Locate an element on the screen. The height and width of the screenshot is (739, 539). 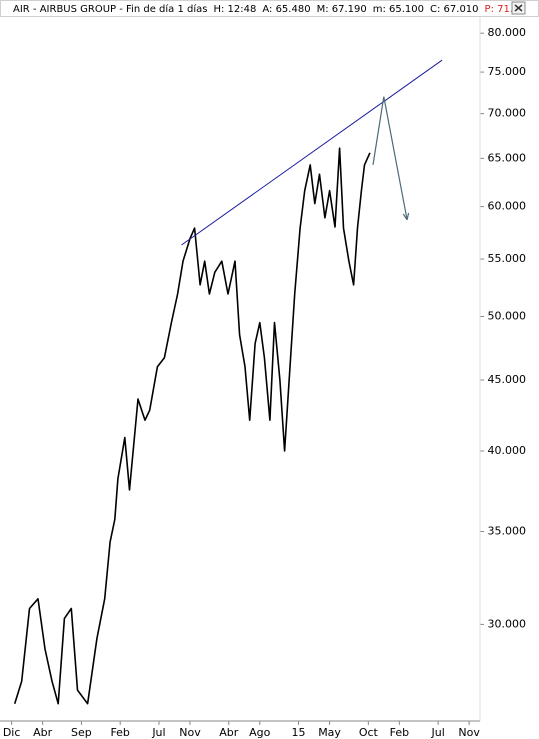
header-field: m: 65.100 is located at coordinates (398, 9).